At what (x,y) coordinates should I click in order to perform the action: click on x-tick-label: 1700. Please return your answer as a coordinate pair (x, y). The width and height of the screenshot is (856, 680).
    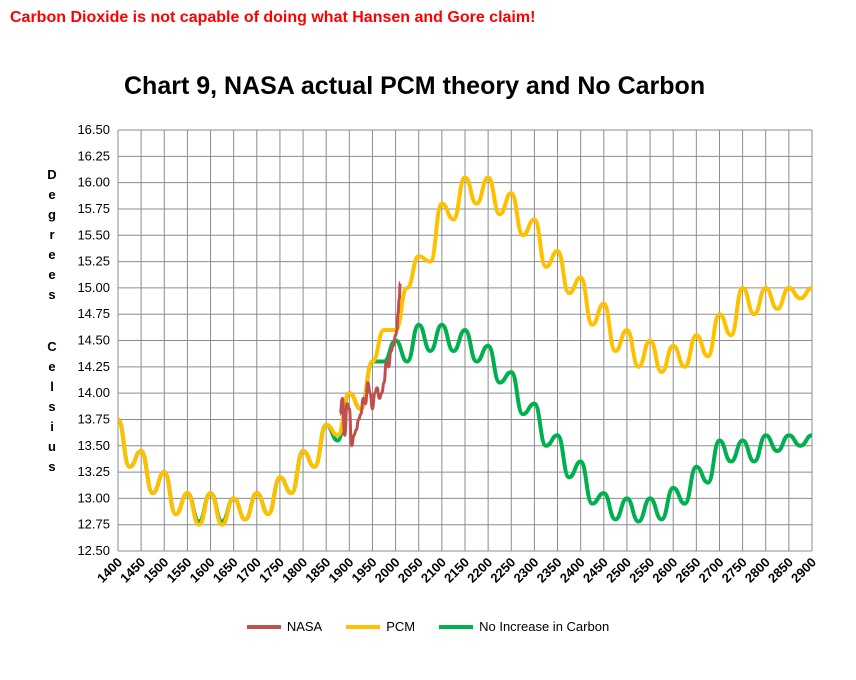
    Looking at the image, I should click on (248, 570).